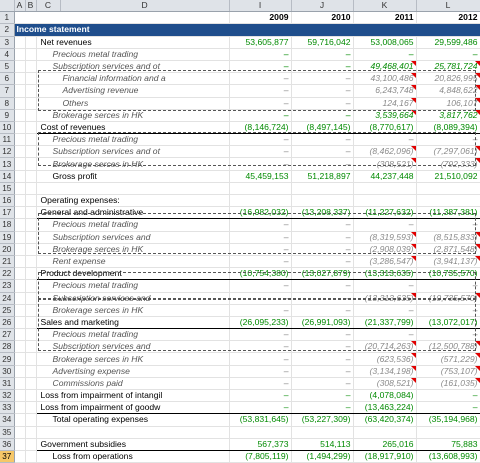 The image size is (480, 463). What do you see at coordinates (7, 420) in the screenshot?
I see `row-header-34: 34` at bounding box center [7, 420].